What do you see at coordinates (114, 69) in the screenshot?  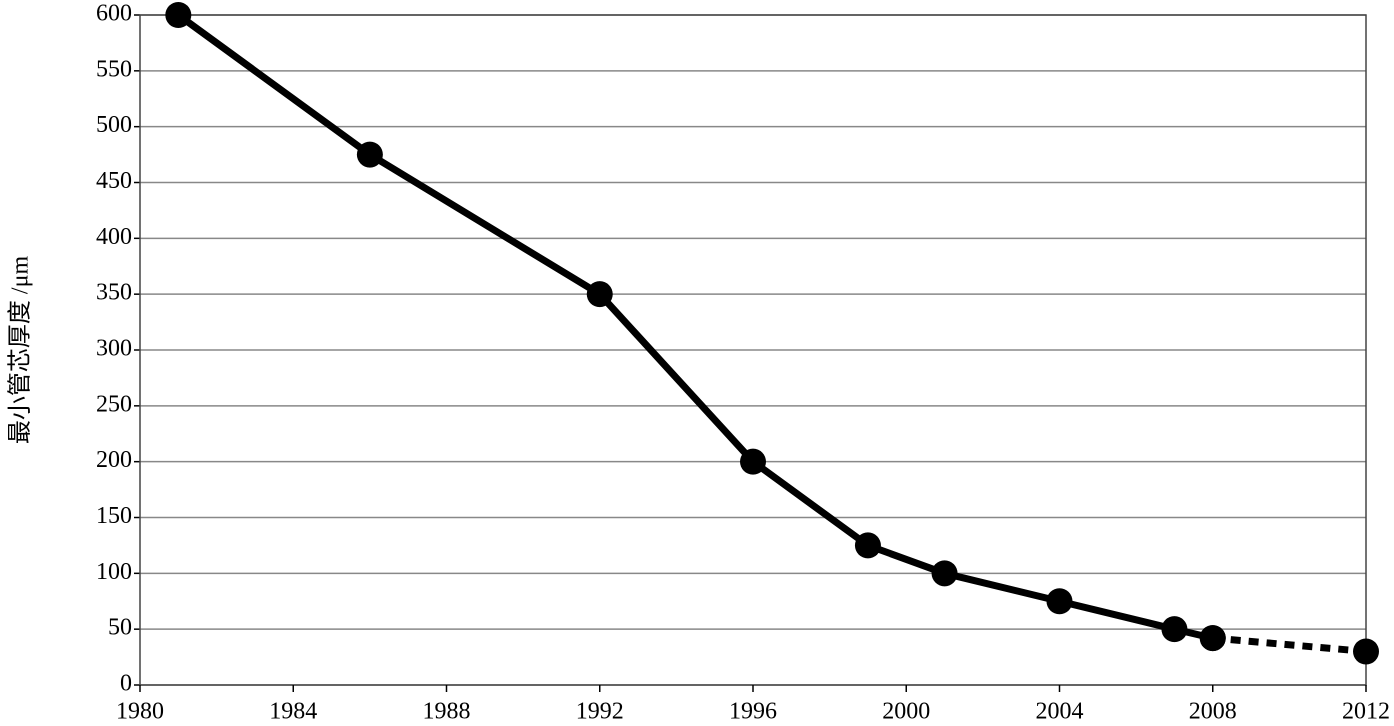 I see `y-tick-label: 550` at bounding box center [114, 69].